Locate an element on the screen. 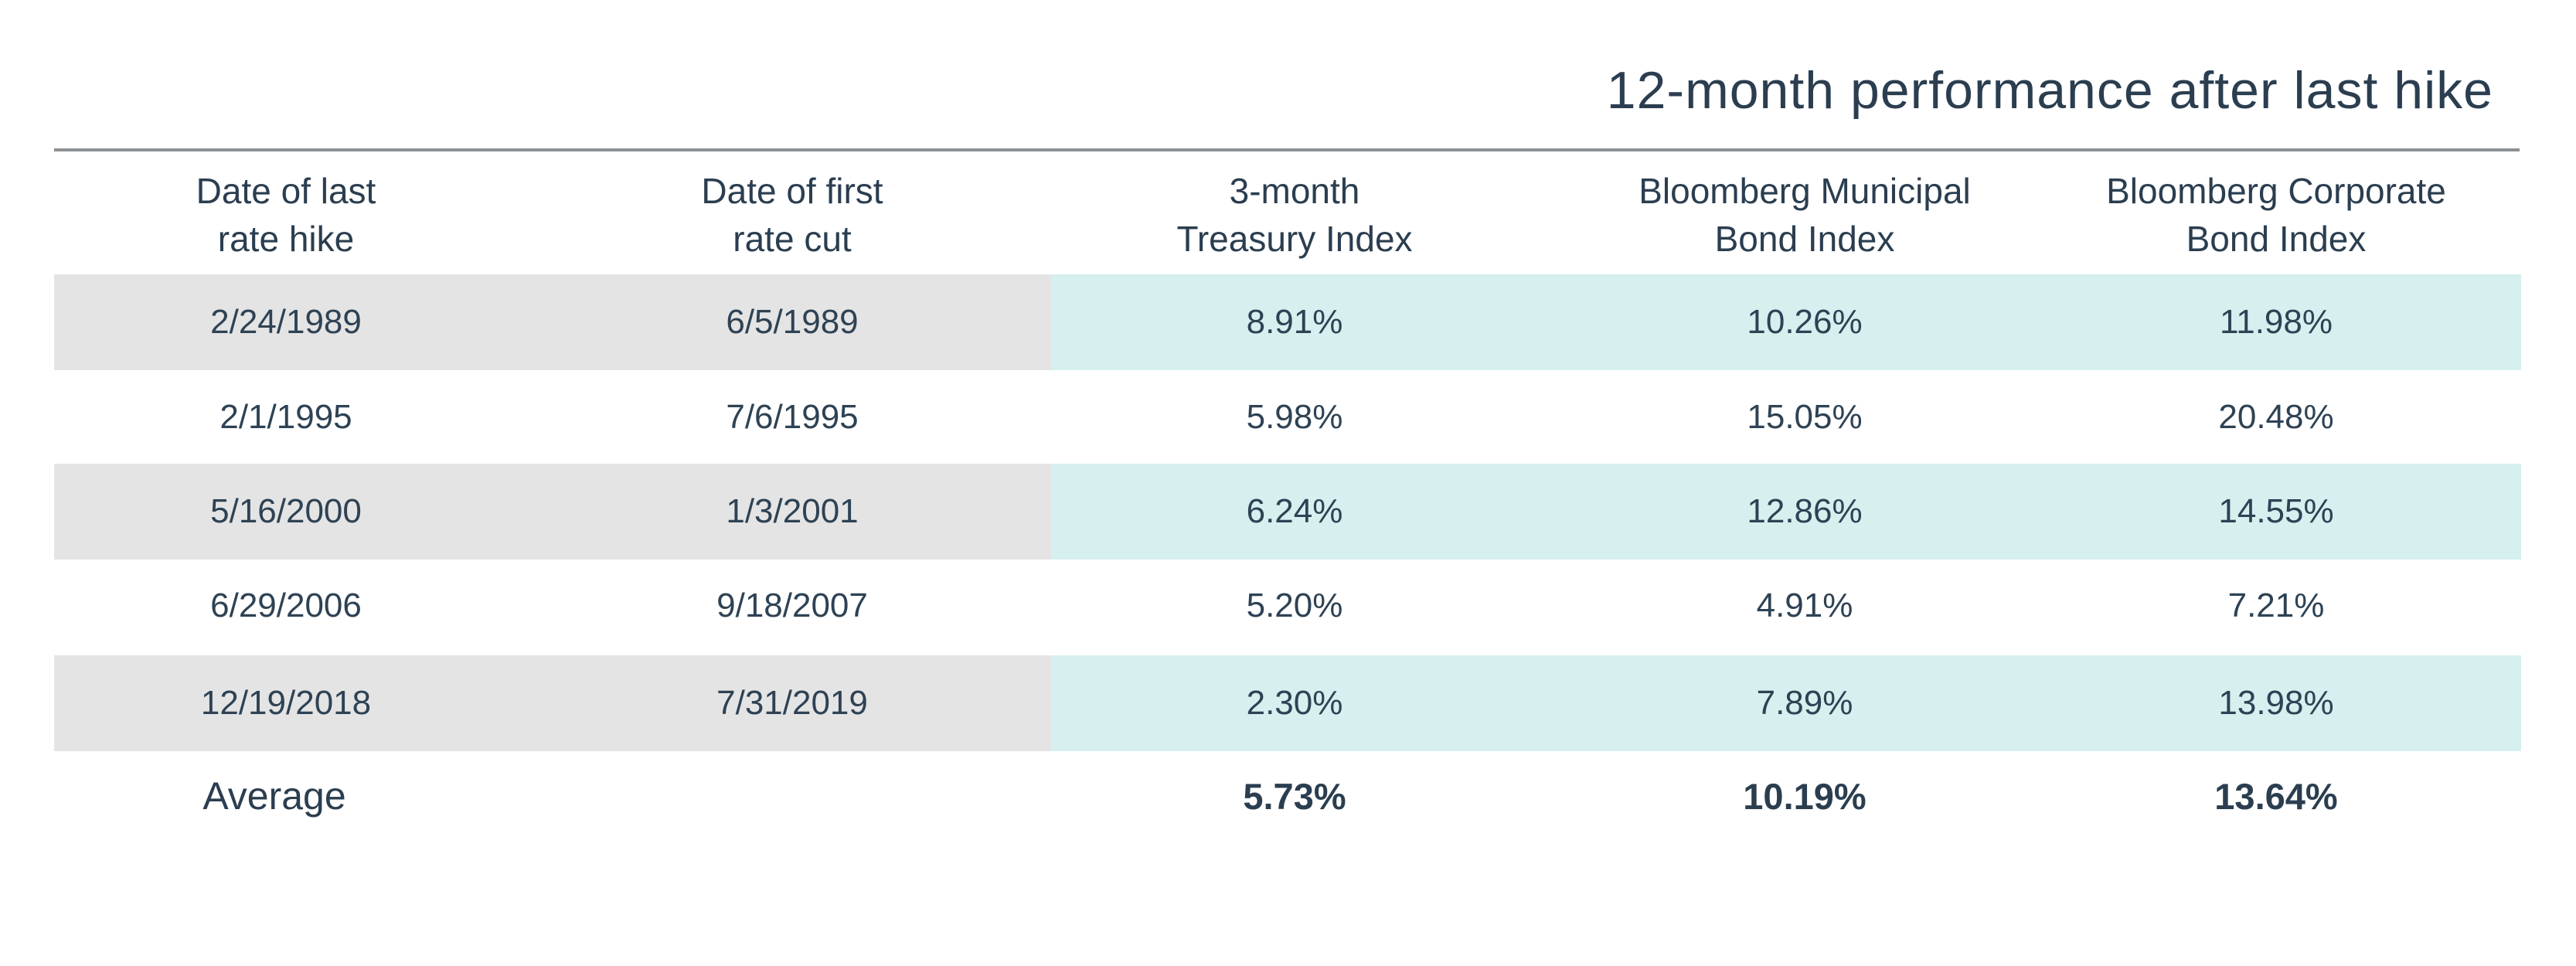 Image resolution: width=2576 pixels, height=966 pixels. cell-treasury: 6.24% is located at coordinates (1294, 511).